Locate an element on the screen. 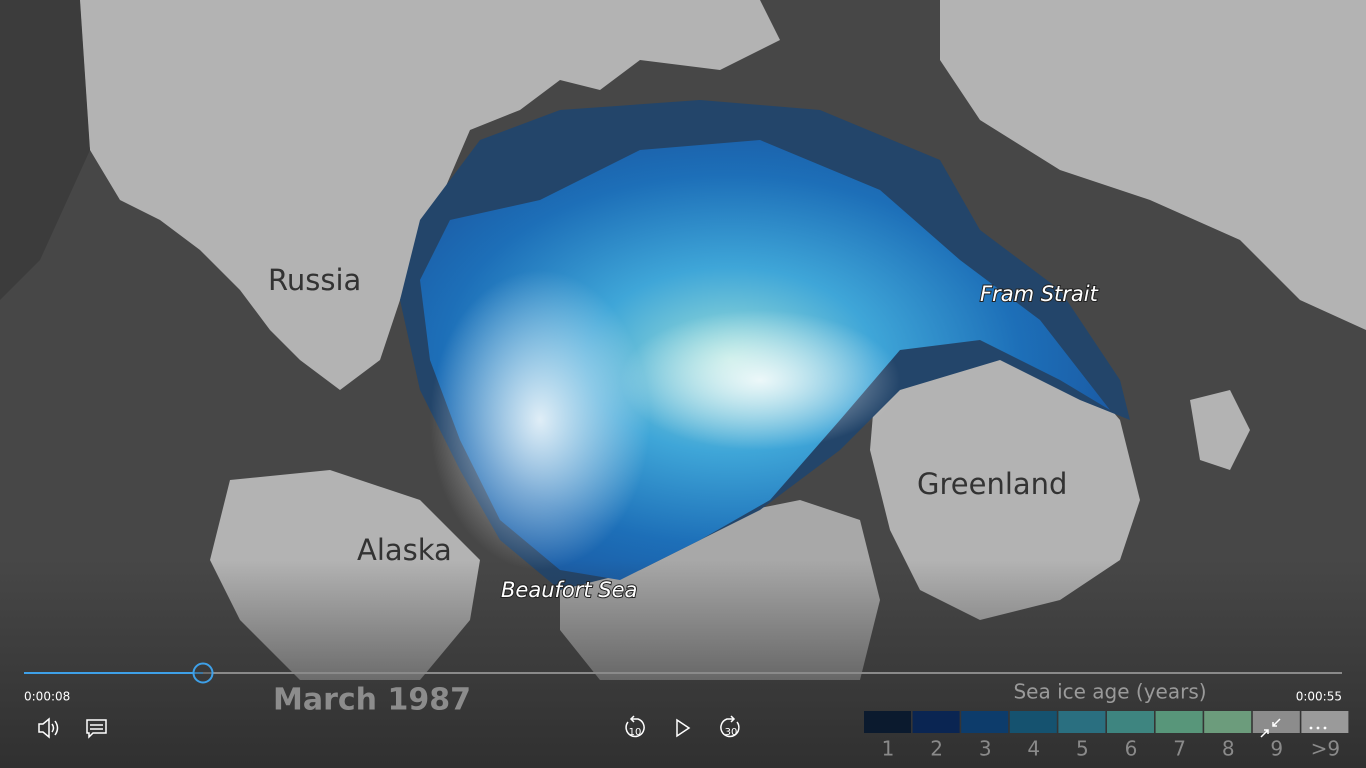  land-scandinavia is located at coordinates (1153, 165).